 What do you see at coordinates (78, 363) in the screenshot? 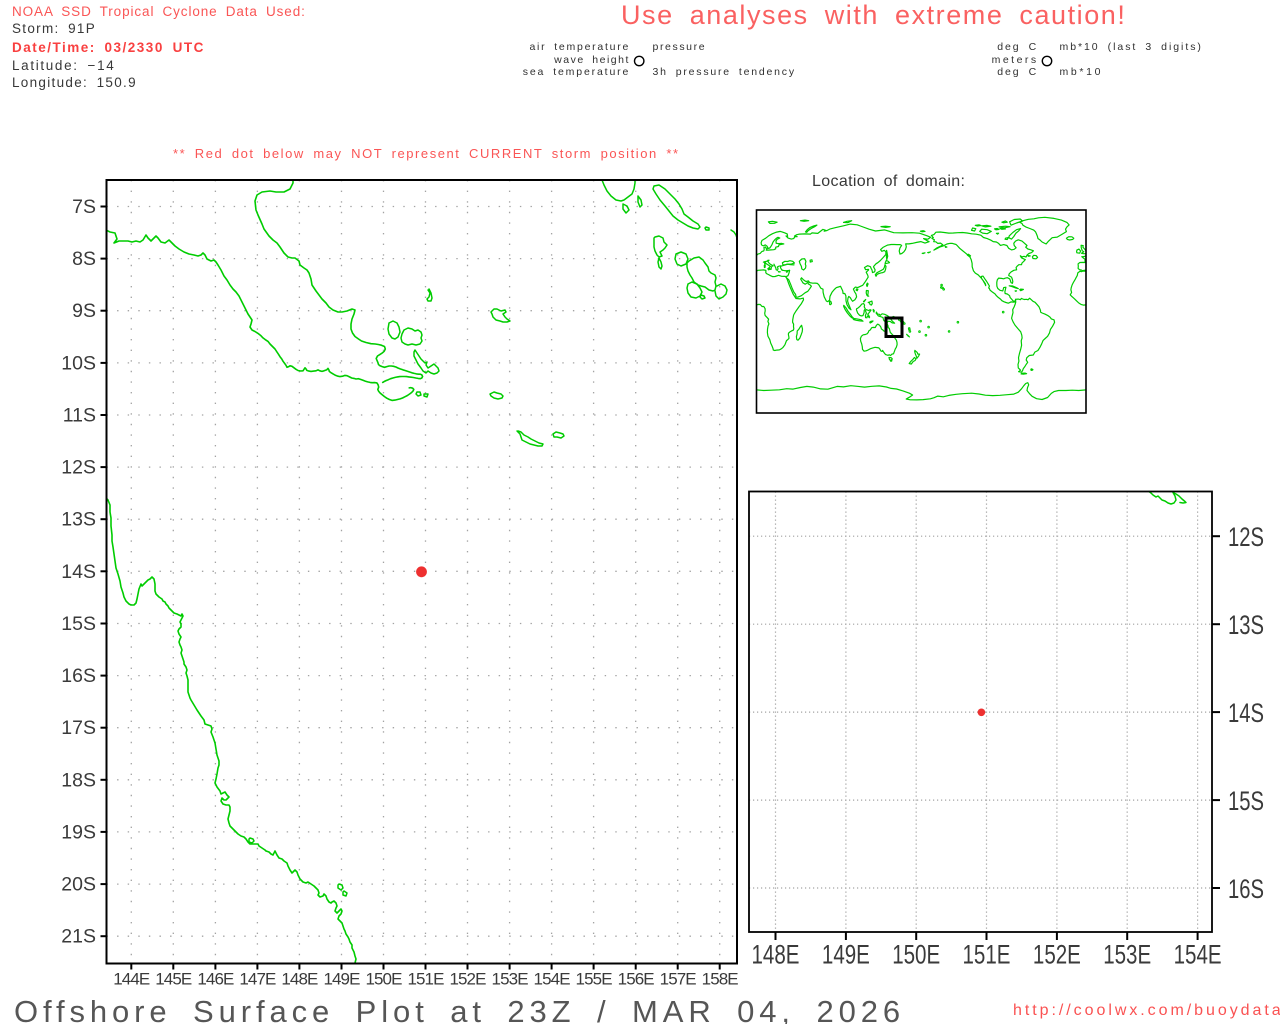
I see `svg-text: 10S` at bounding box center [78, 363].